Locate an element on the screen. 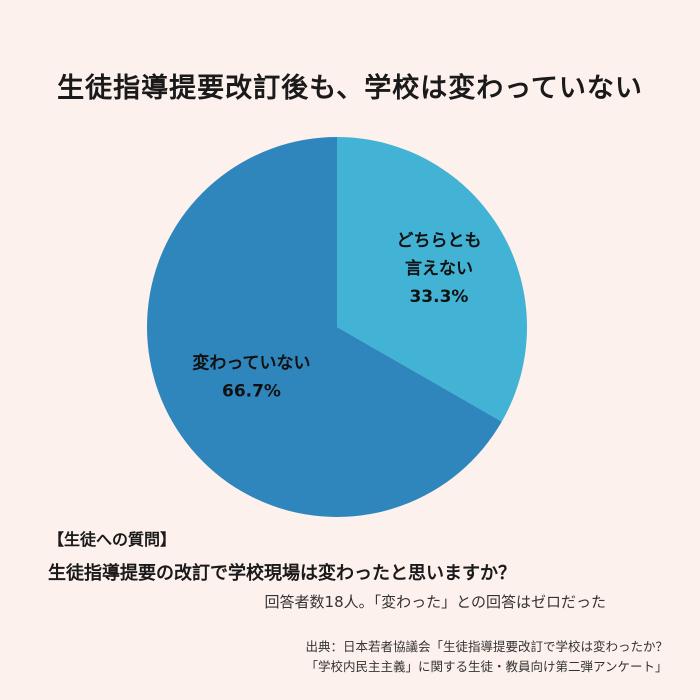  question-heading: 【生徒への質問】 is located at coordinates (112, 539).